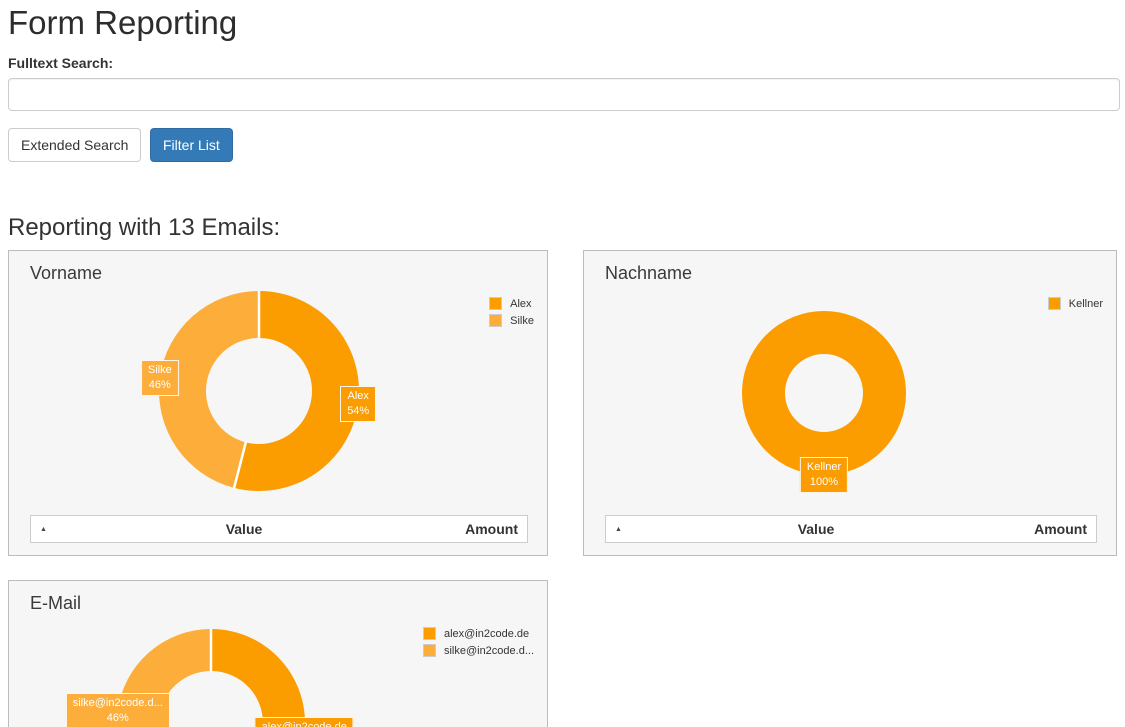  Describe the element at coordinates (824, 482) in the screenshot. I see `slice-label-percent: 100%` at that location.